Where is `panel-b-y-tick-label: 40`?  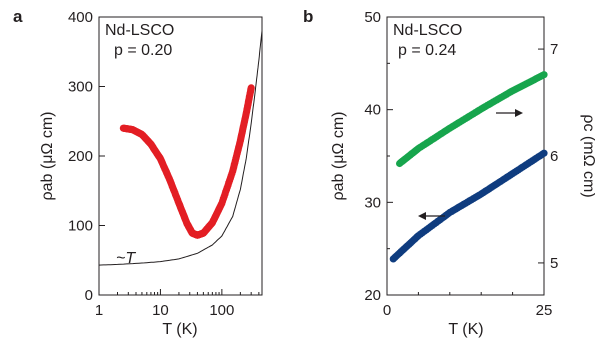
panel-b-y-tick-label: 40 is located at coordinates (372, 110).